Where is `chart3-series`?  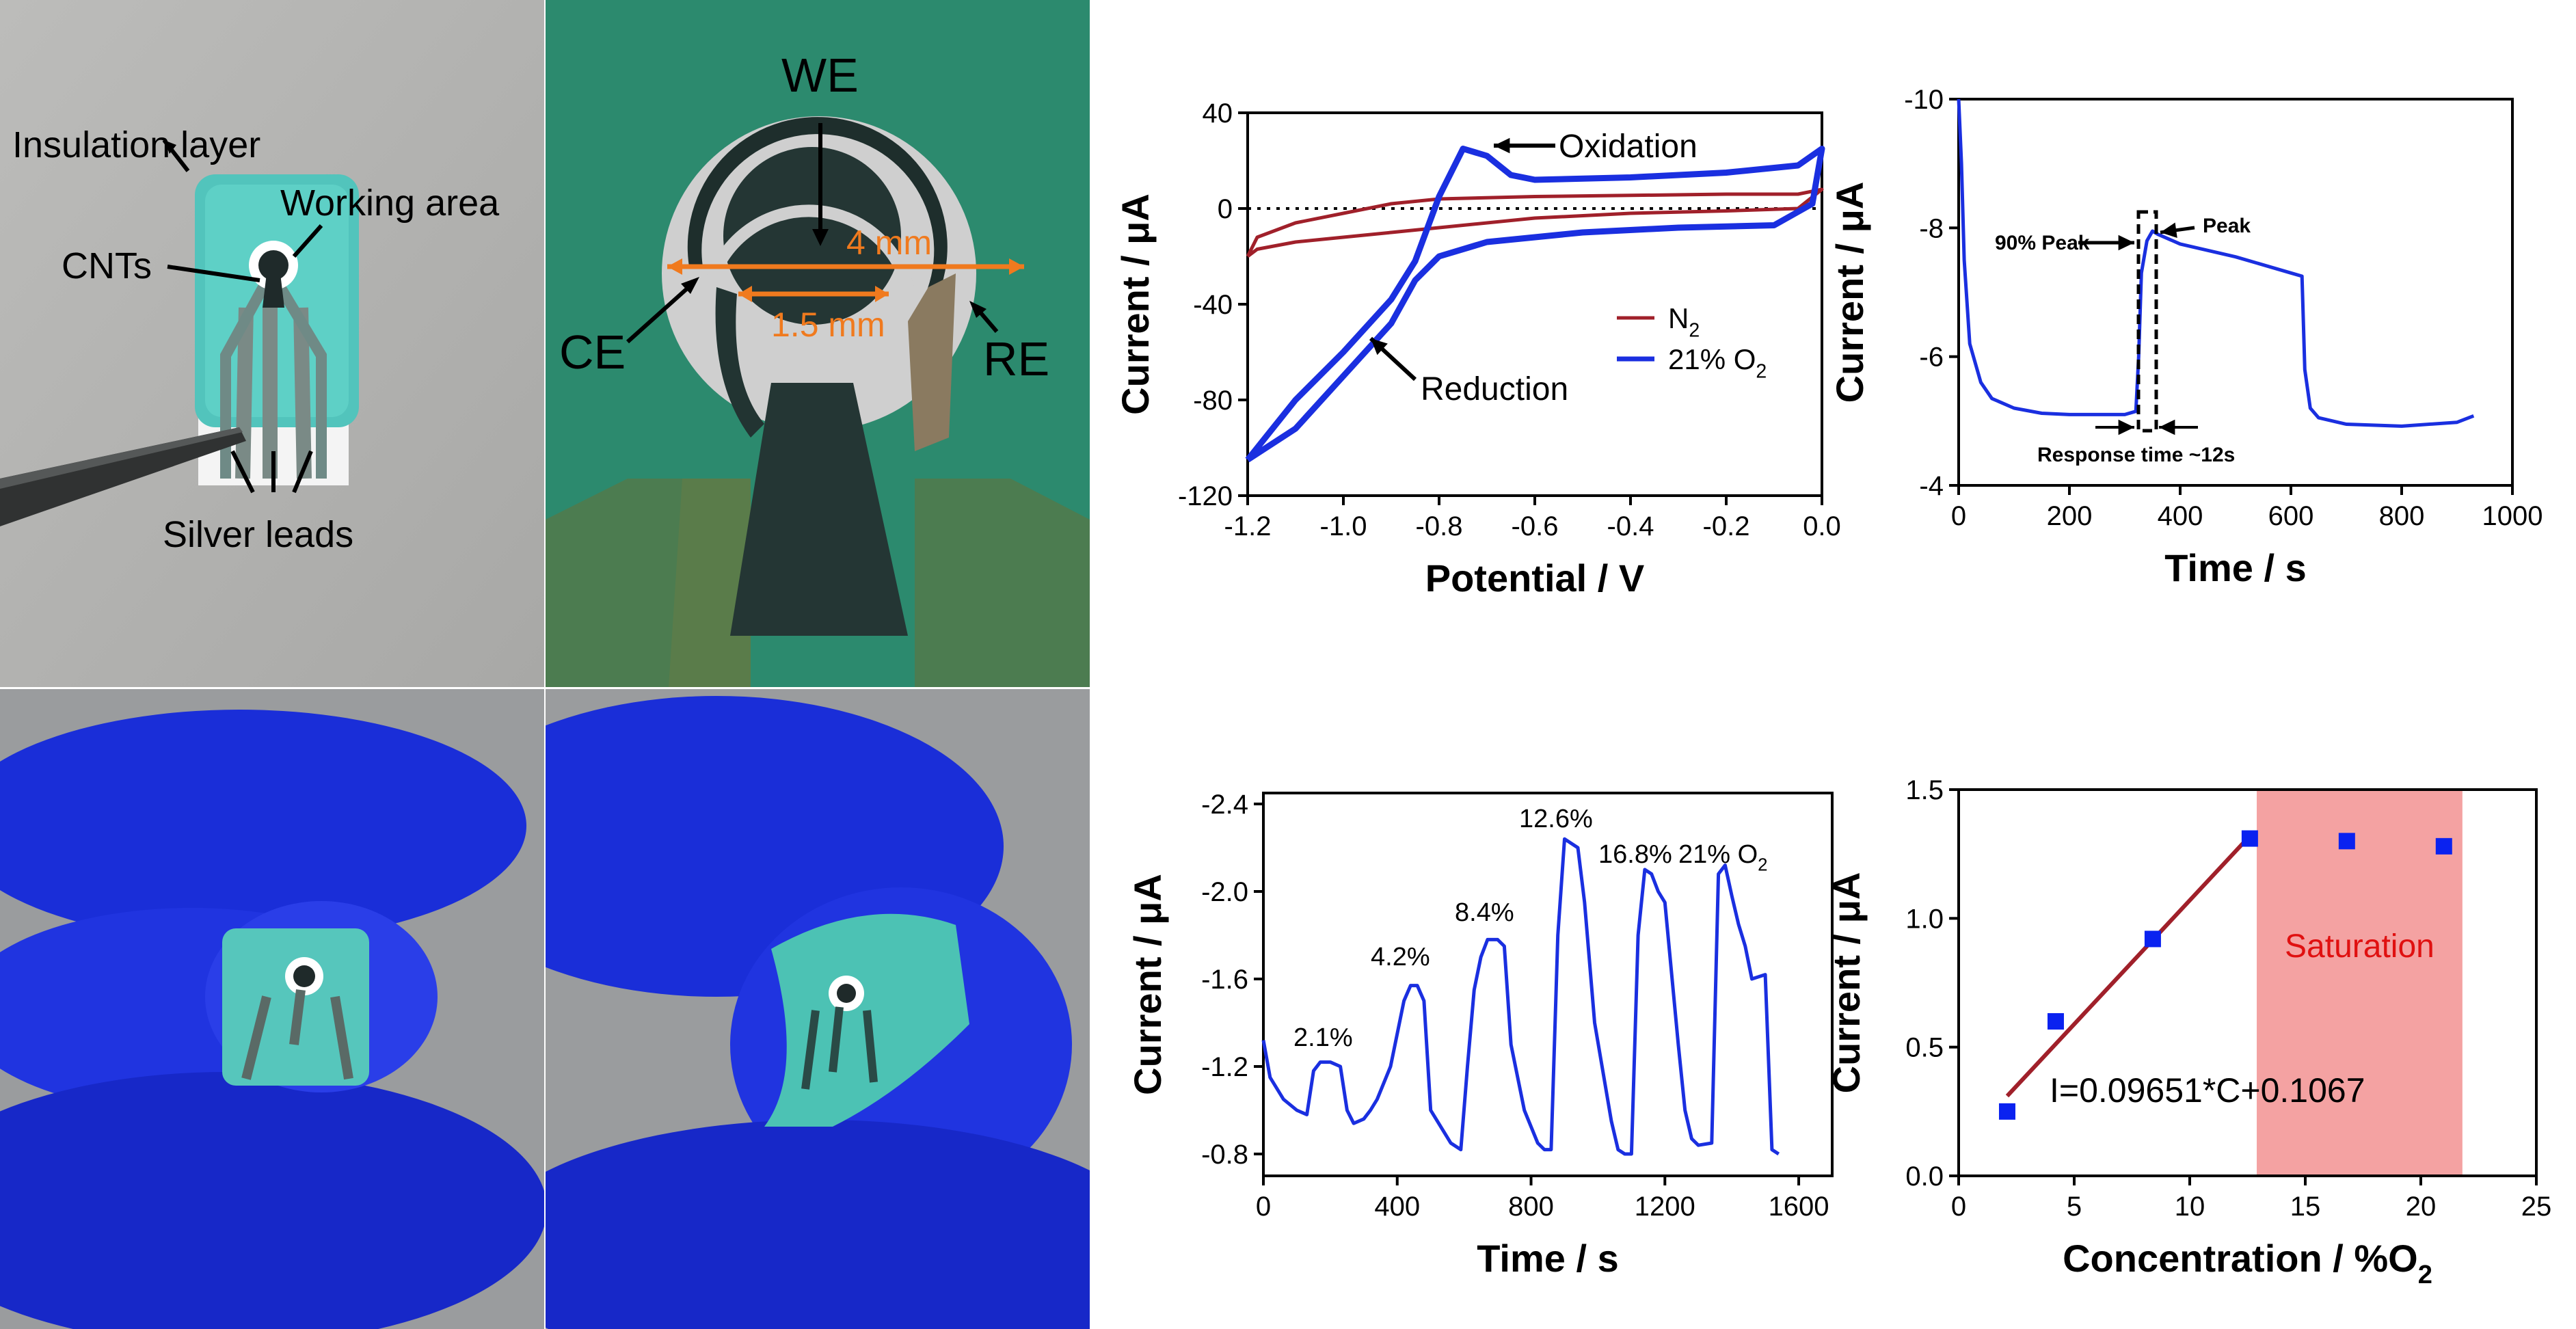 chart3-series is located at coordinates (1520, 996).